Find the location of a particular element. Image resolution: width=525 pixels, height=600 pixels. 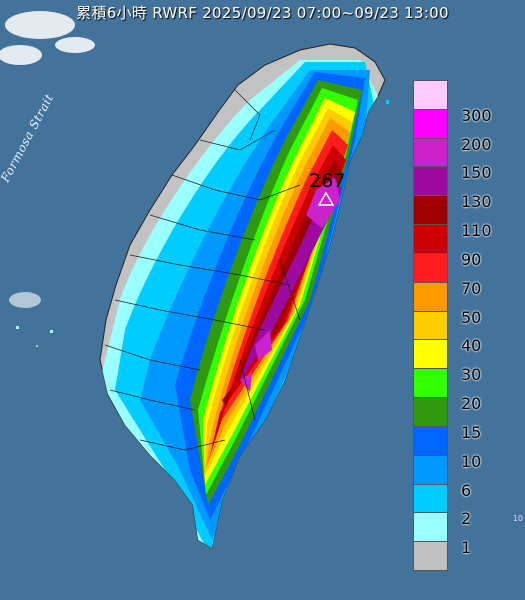

legend-label: 6 is located at coordinates (466, 490).